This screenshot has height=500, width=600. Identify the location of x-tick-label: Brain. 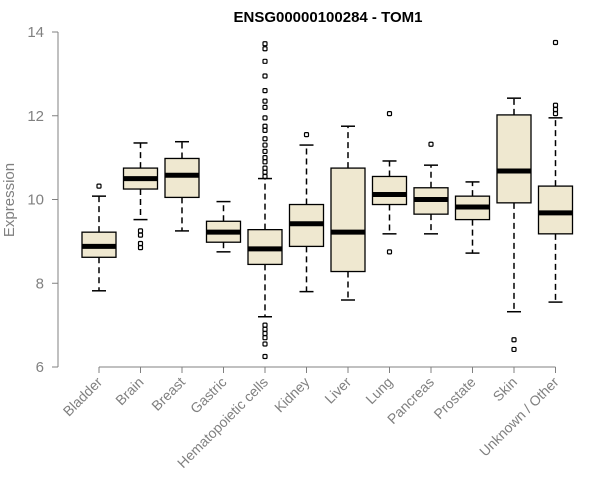
(129, 391).